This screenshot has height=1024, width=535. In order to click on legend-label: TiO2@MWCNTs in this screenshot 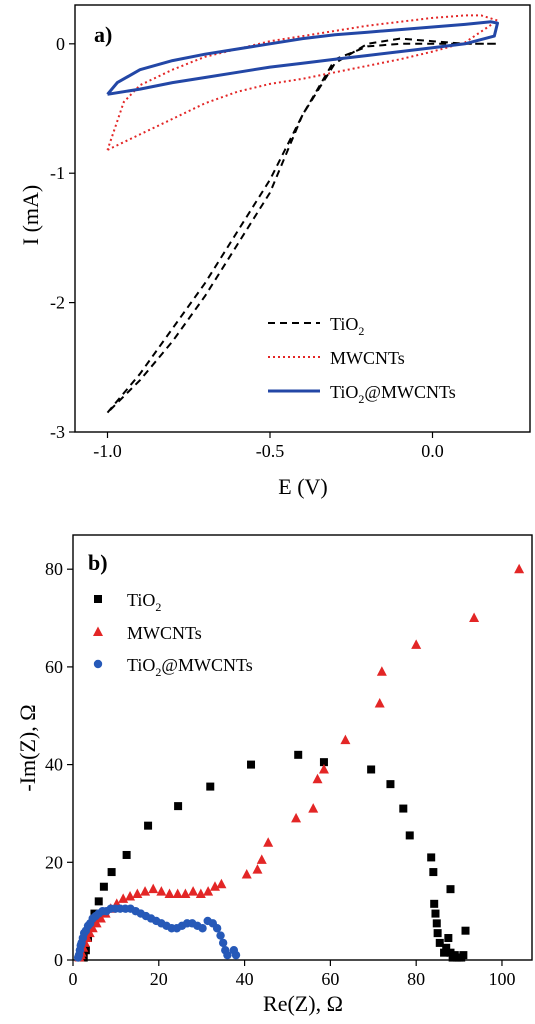, I will do `click(393, 394)`.